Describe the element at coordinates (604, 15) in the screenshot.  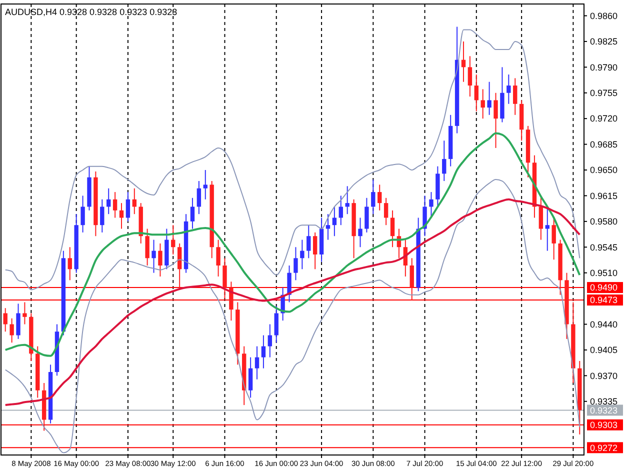
I see `y-tick-label: 0.9860` at that location.